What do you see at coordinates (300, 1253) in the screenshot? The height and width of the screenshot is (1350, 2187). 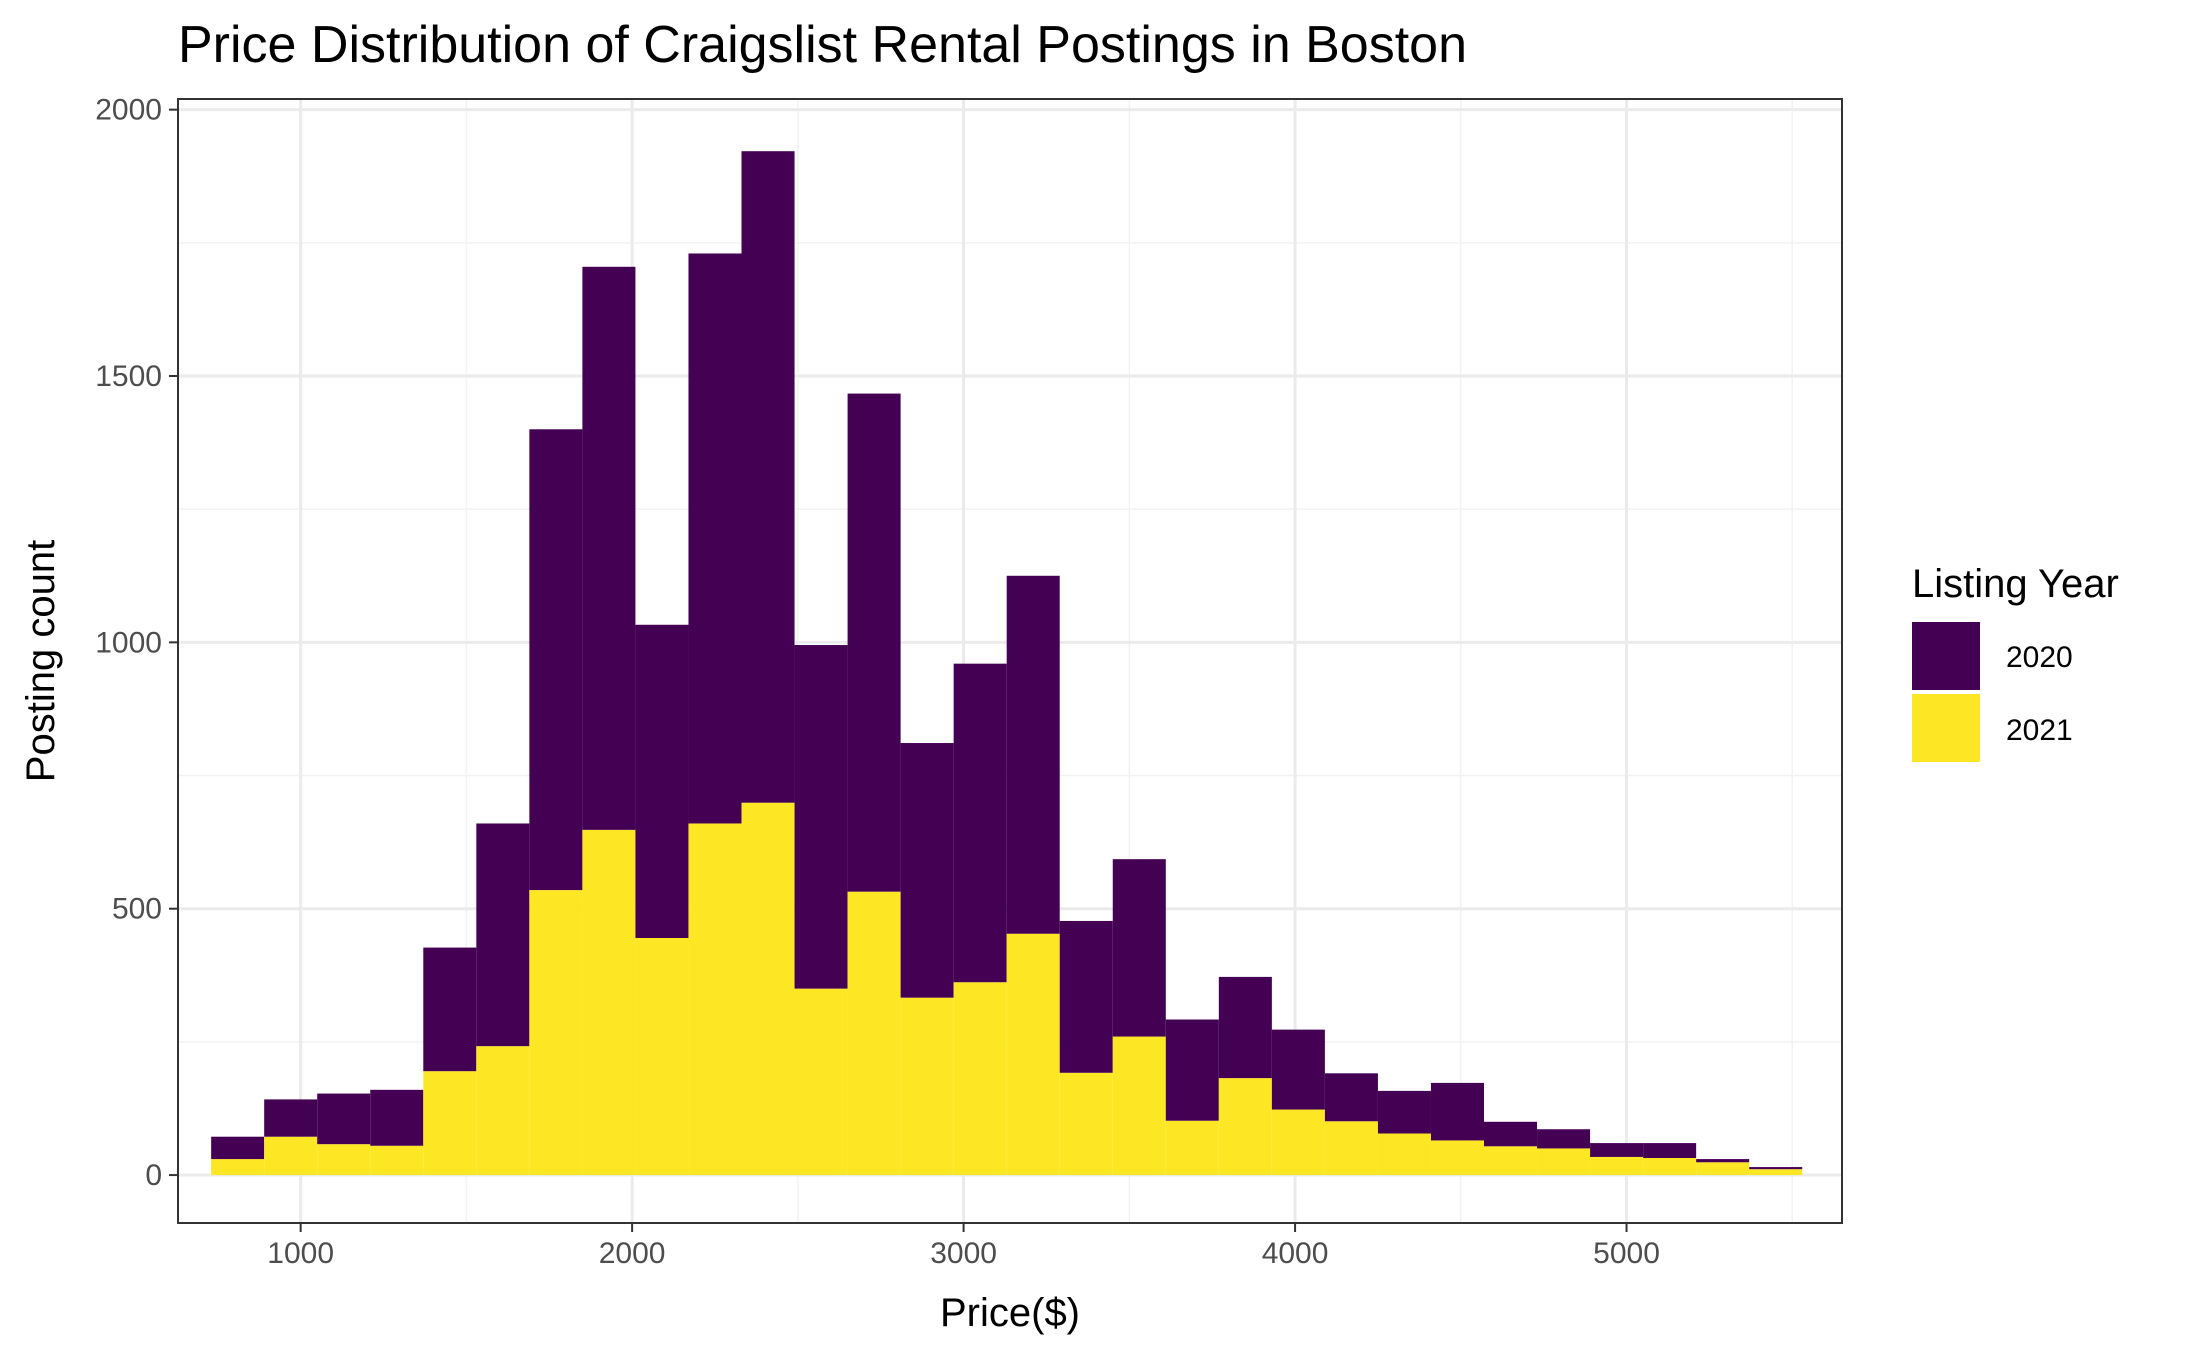 I see `x-tick-label: 1000` at bounding box center [300, 1253].